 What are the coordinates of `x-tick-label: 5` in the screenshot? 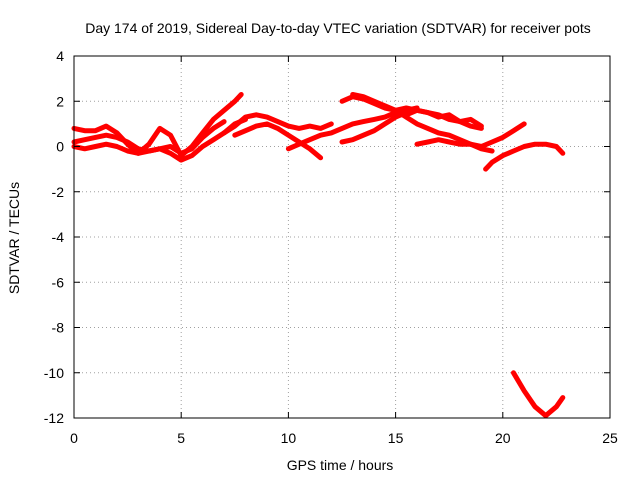 It's located at (181, 438).